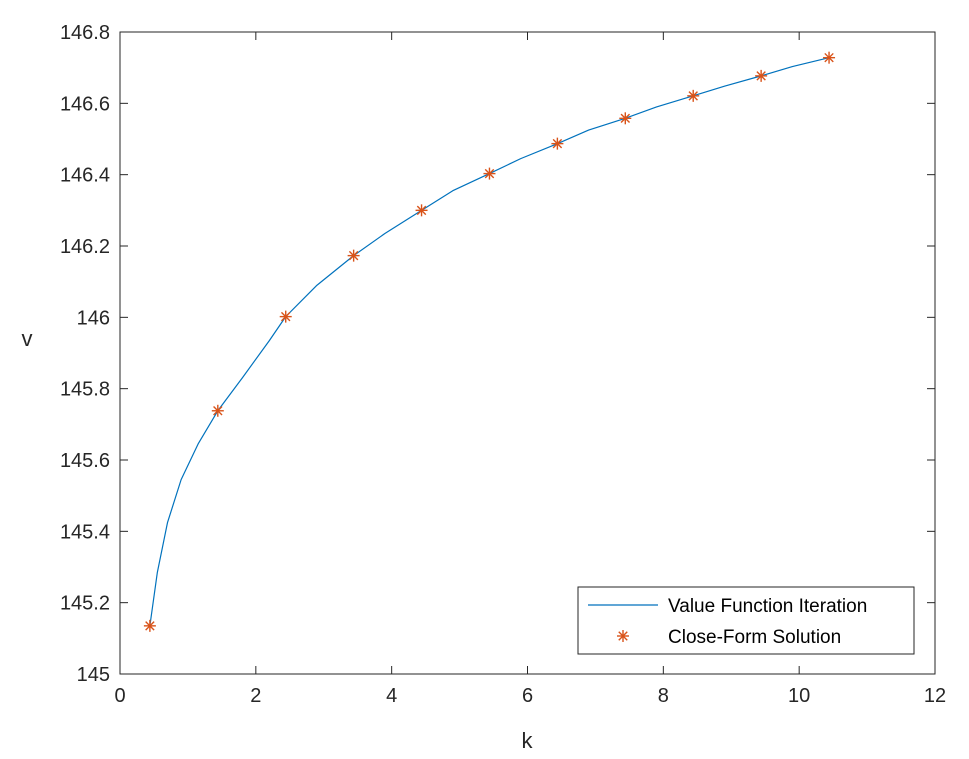 The width and height of the screenshot is (969, 759). What do you see at coordinates (85, 176) in the screenshot?
I see `y-tick-label: 146.4` at bounding box center [85, 176].